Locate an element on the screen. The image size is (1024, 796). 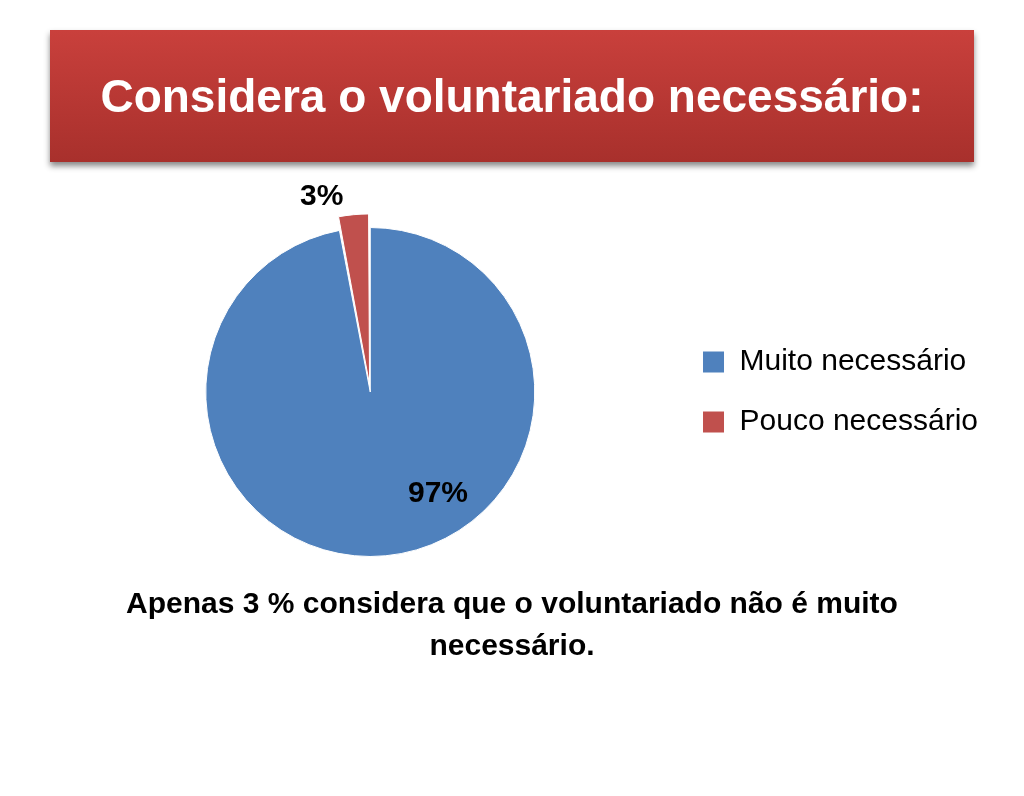
data-label: 97% is located at coordinates (438, 492).